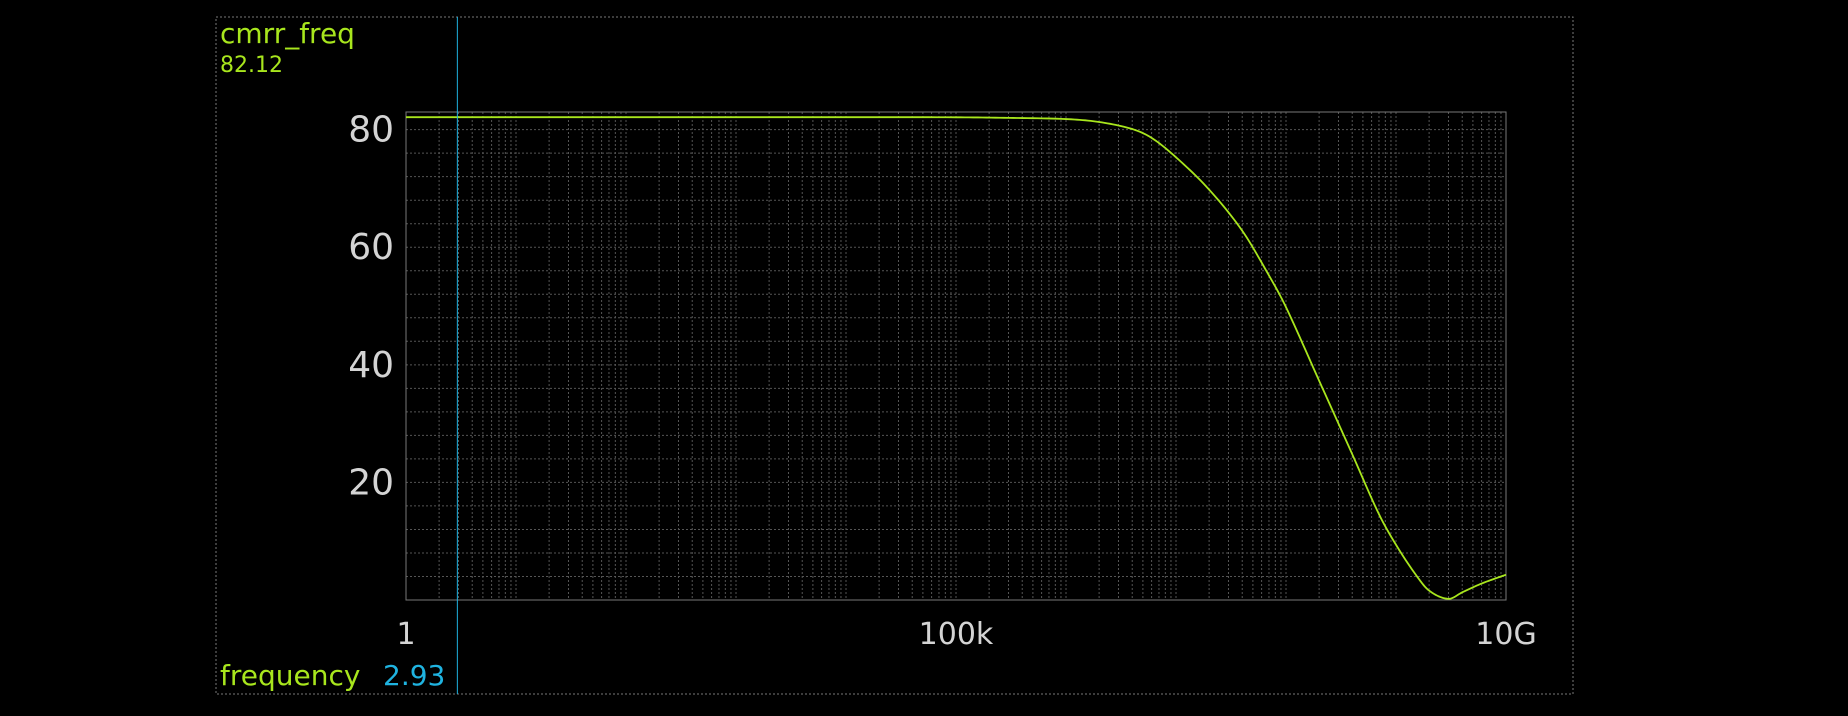 This screenshot has height=716, width=1848. Describe the element at coordinates (290, 675) in the screenshot. I see `x-axis-name: frequency` at that location.